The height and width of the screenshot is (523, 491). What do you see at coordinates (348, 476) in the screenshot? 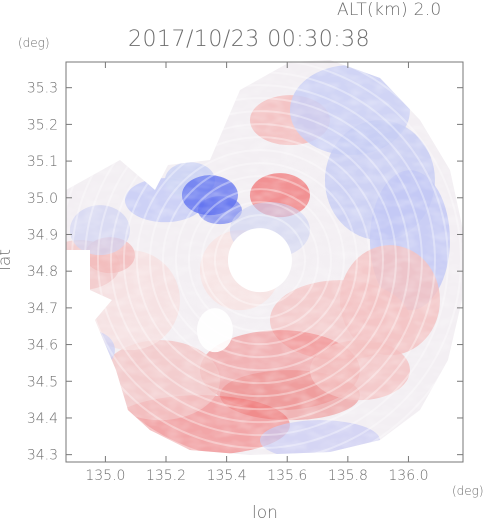
I see `x-tick-label: 135.8` at bounding box center [348, 476].